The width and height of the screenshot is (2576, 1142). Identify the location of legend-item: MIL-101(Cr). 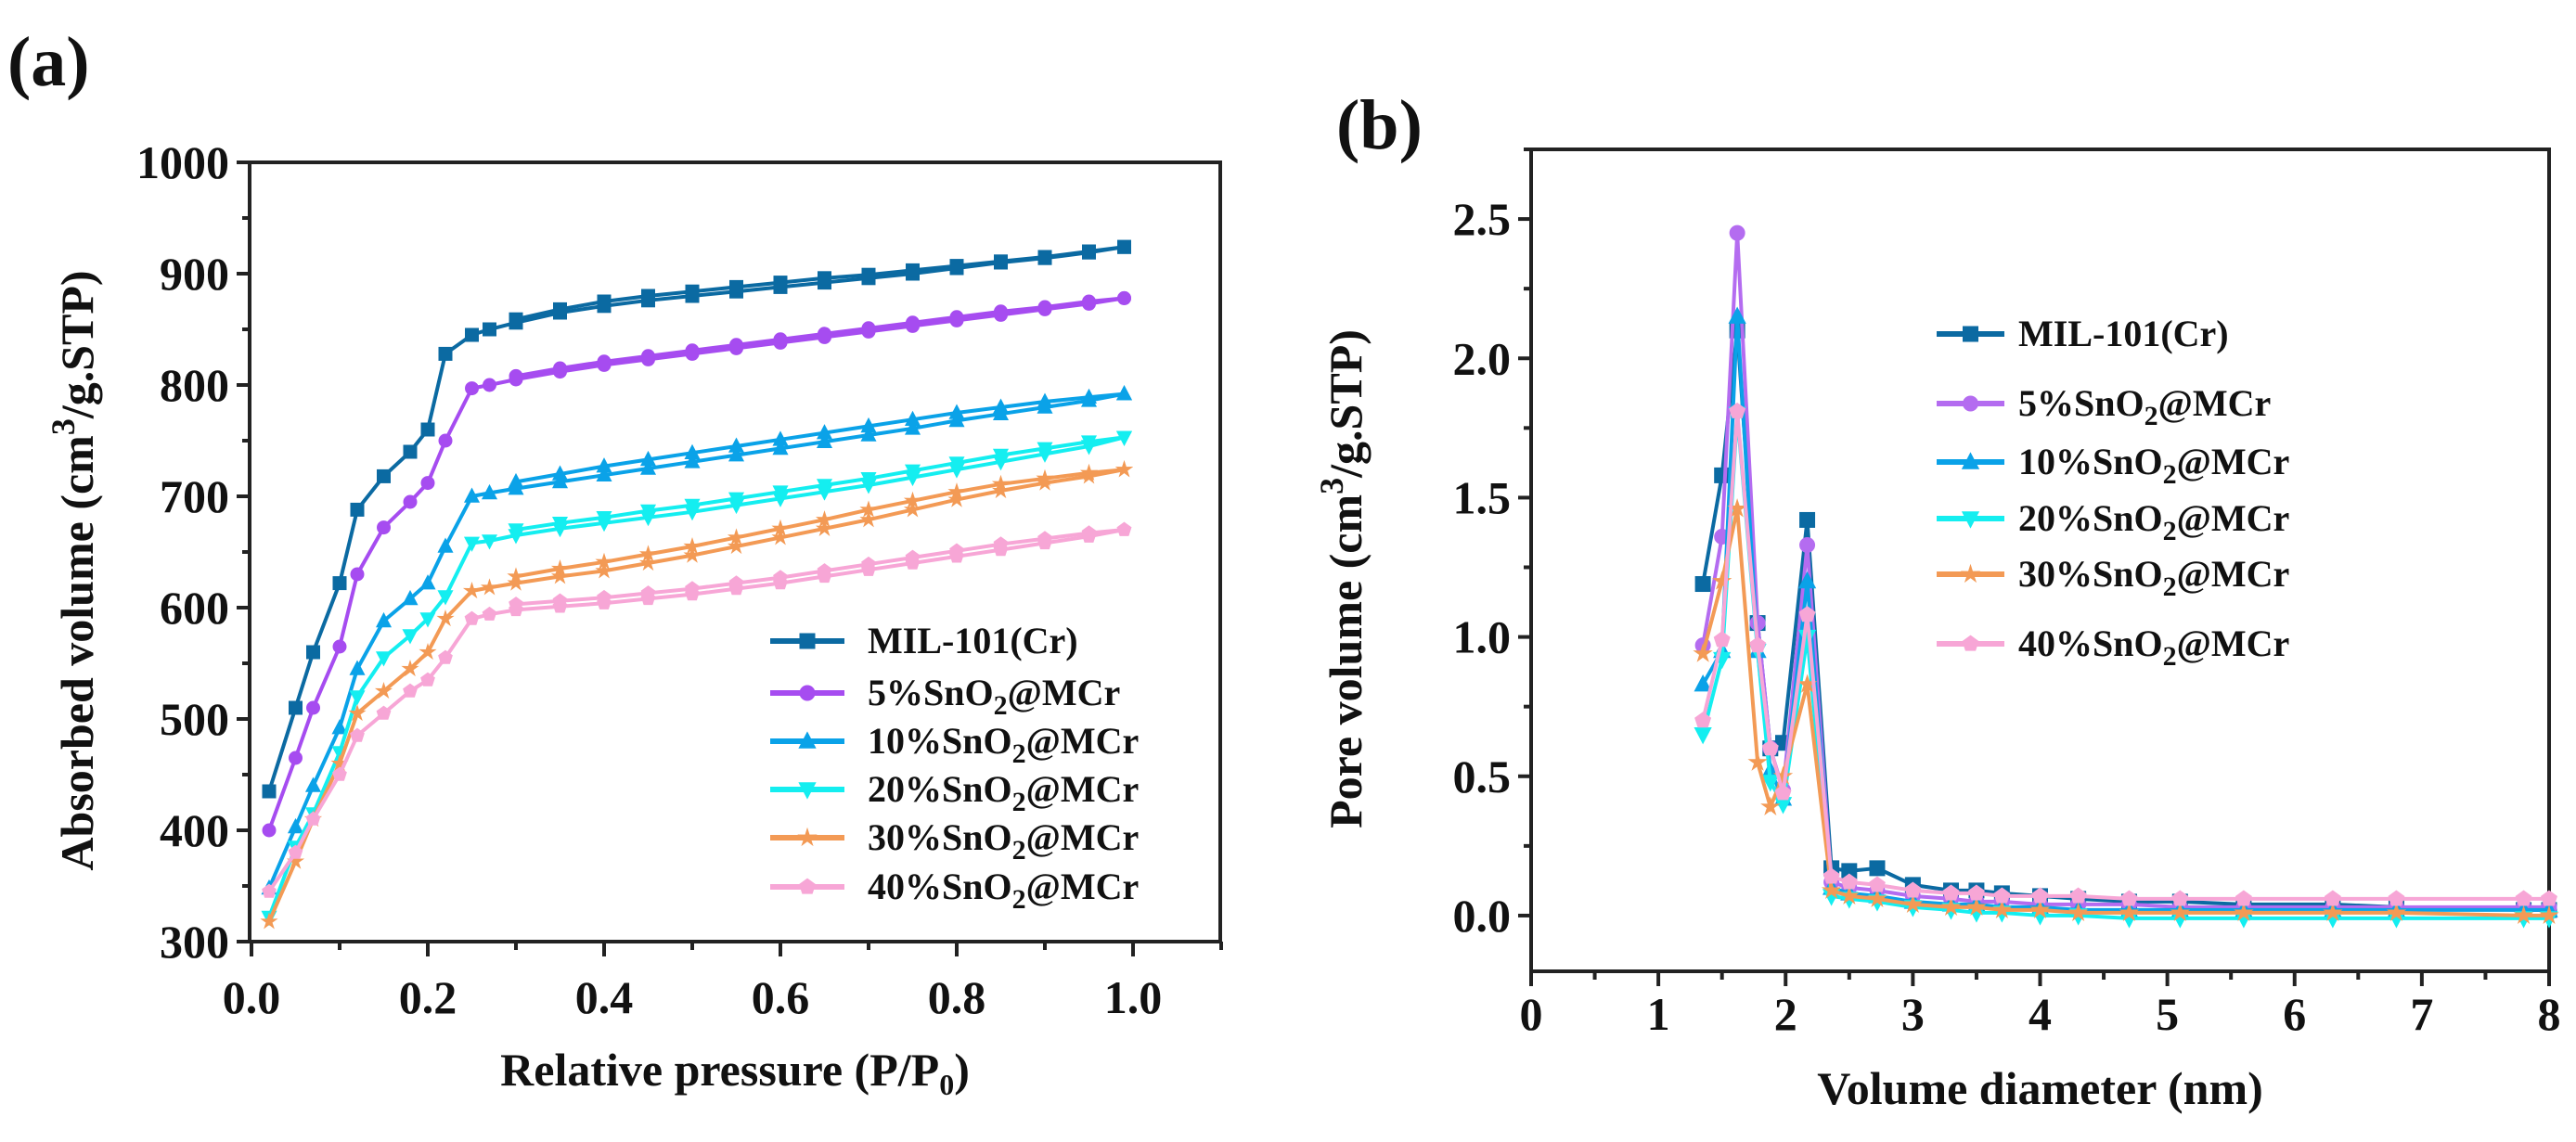
(924, 640).